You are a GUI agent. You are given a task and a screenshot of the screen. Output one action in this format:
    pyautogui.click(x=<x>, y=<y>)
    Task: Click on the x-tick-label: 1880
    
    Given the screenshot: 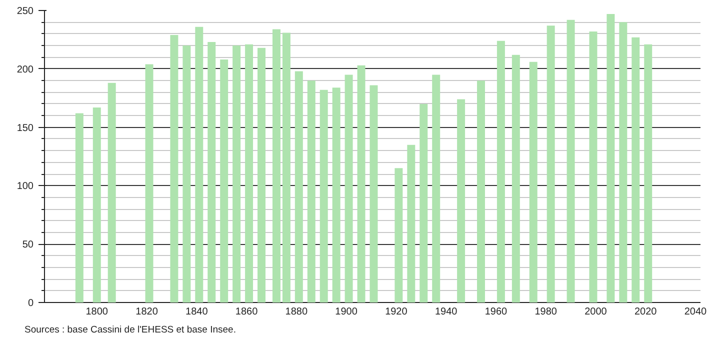 What is the action you would take?
    pyautogui.click(x=296, y=312)
    